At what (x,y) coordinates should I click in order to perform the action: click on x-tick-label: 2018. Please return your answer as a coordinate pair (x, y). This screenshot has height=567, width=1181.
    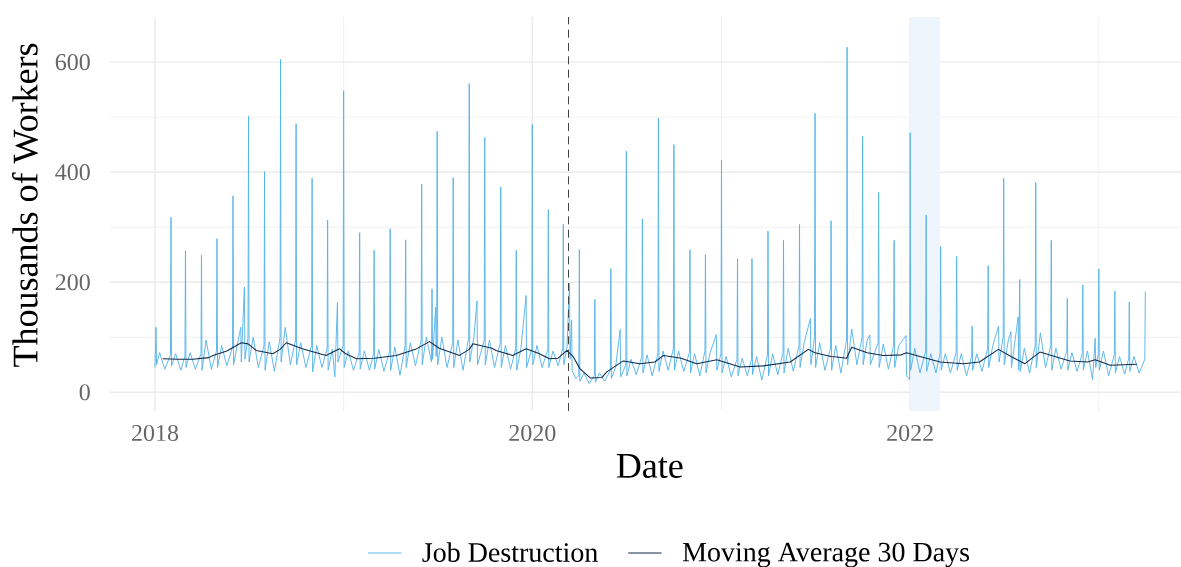
    Looking at the image, I should click on (155, 433).